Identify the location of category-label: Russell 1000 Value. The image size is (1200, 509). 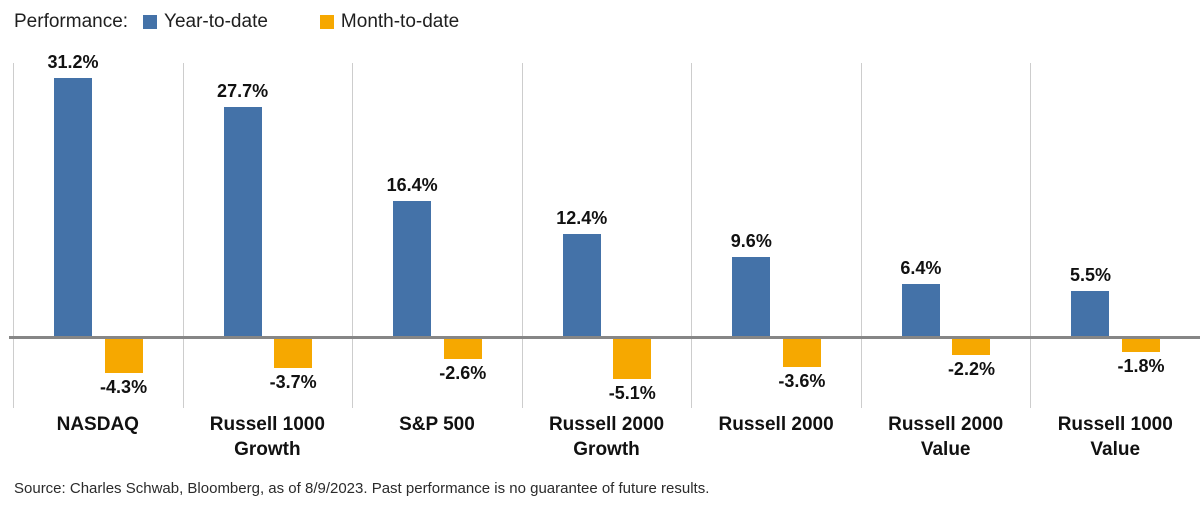
(1115, 437).